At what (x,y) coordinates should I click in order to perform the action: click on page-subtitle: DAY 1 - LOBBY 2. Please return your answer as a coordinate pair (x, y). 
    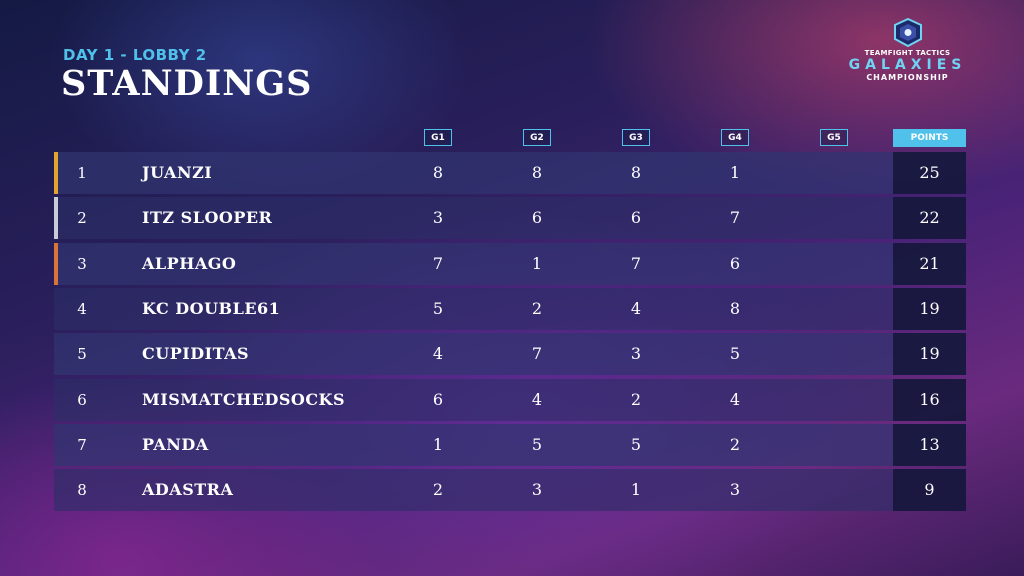
    Looking at the image, I should click on (135, 55).